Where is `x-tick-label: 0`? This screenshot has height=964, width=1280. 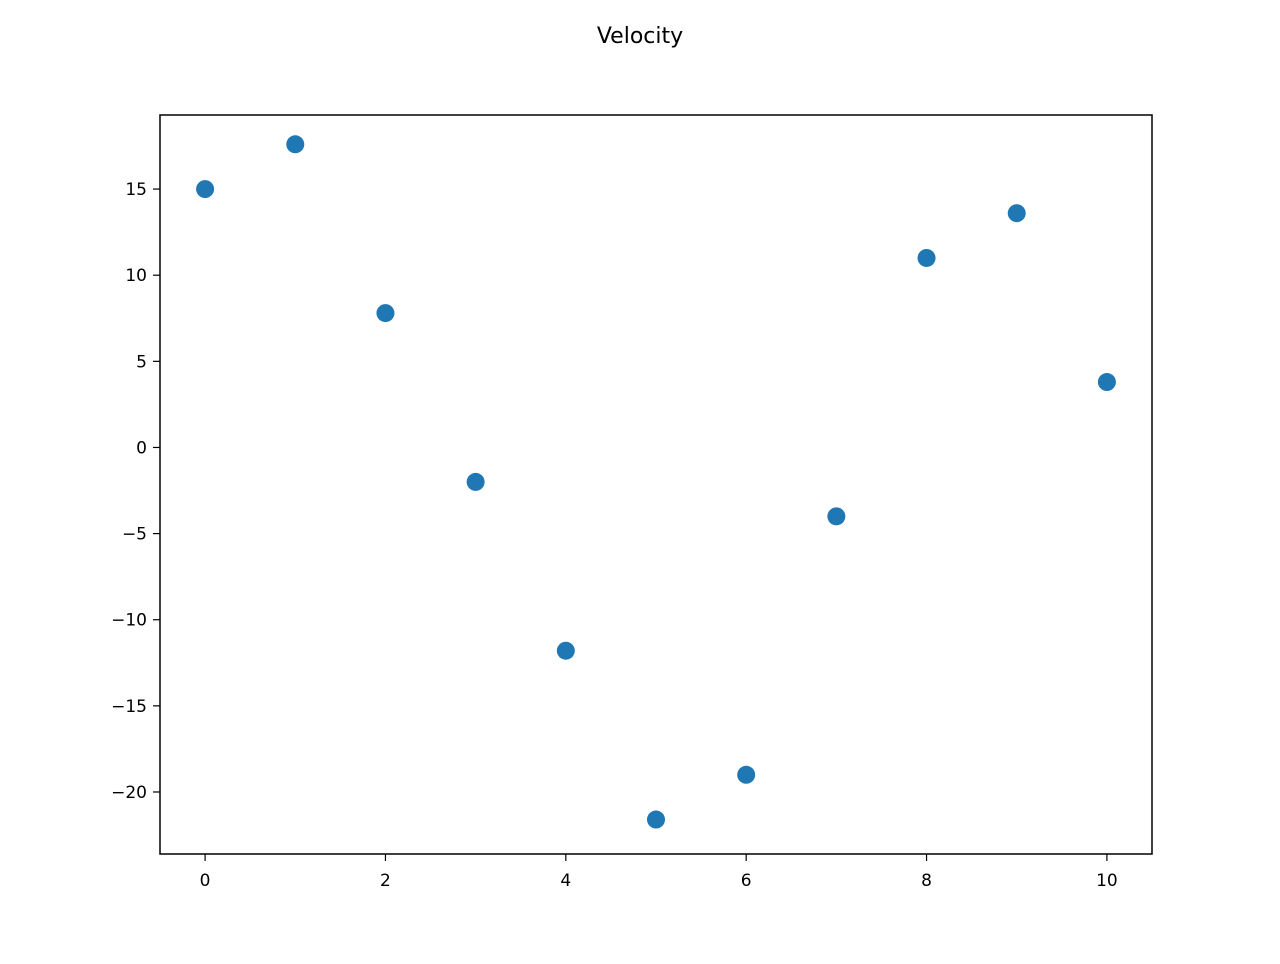 x-tick-label: 0 is located at coordinates (205, 881).